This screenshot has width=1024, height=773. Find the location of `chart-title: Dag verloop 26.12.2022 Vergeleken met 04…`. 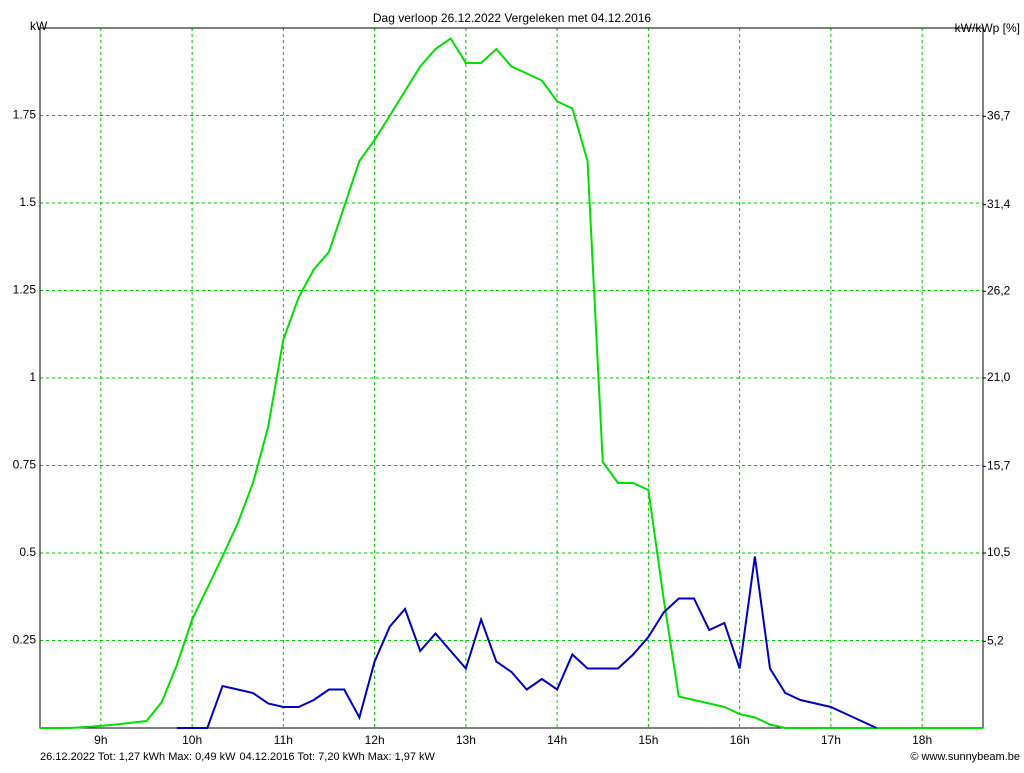

chart-title: Dag verloop 26.12.2022 Vergeleken met 04… is located at coordinates (512, 18).